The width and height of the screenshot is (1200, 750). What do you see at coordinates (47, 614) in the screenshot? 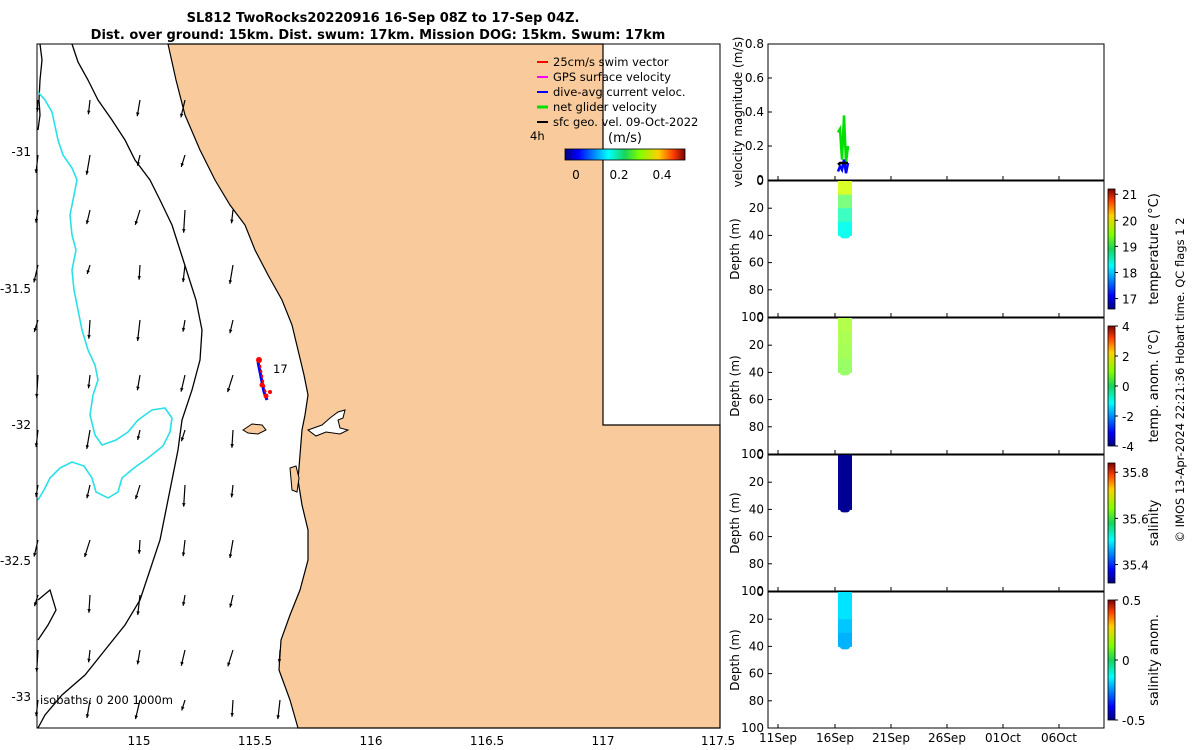
I see `isobath-1000m-south` at bounding box center [47, 614].